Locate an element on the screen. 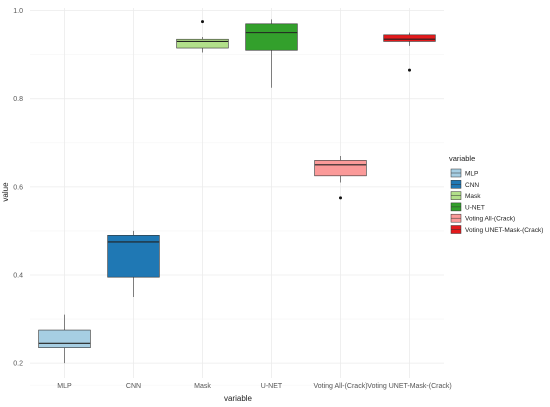 The image size is (550, 407). y-tick-label: 0.6 is located at coordinates (18, 187).